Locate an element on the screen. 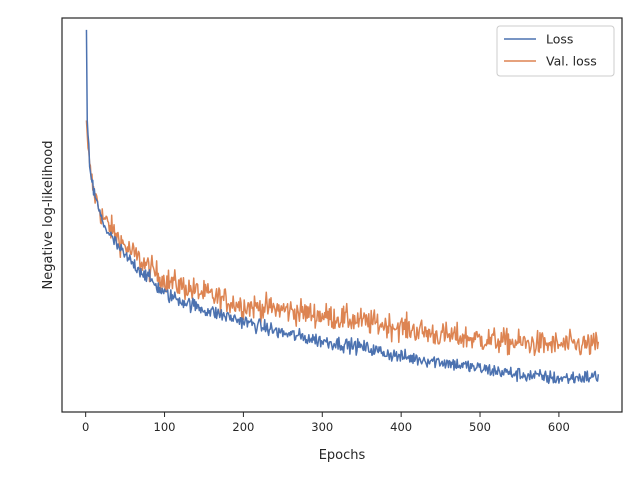 This screenshot has width=640, height=480. x-tick-label: 500 is located at coordinates (480, 427).